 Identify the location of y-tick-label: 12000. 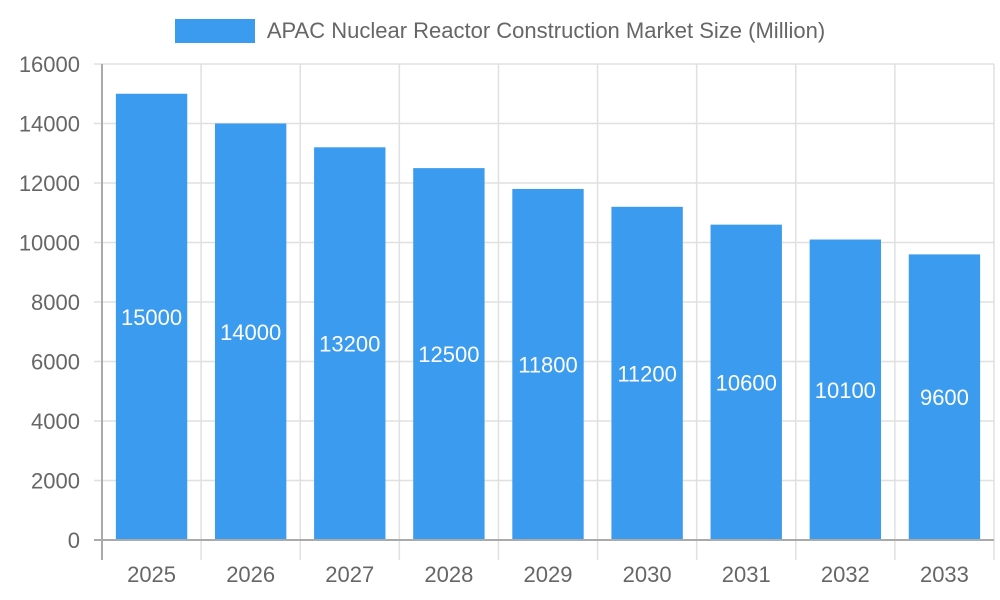
(49, 183).